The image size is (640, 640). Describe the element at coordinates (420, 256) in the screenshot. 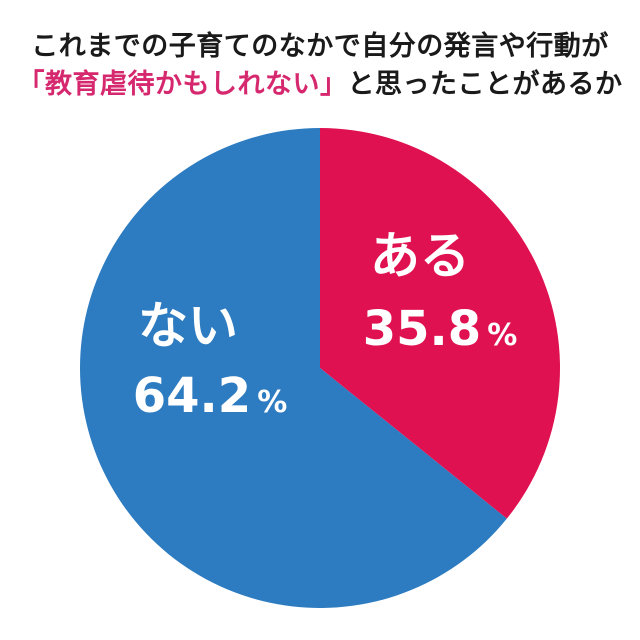

I see `slice-label-aru: ある` at that location.